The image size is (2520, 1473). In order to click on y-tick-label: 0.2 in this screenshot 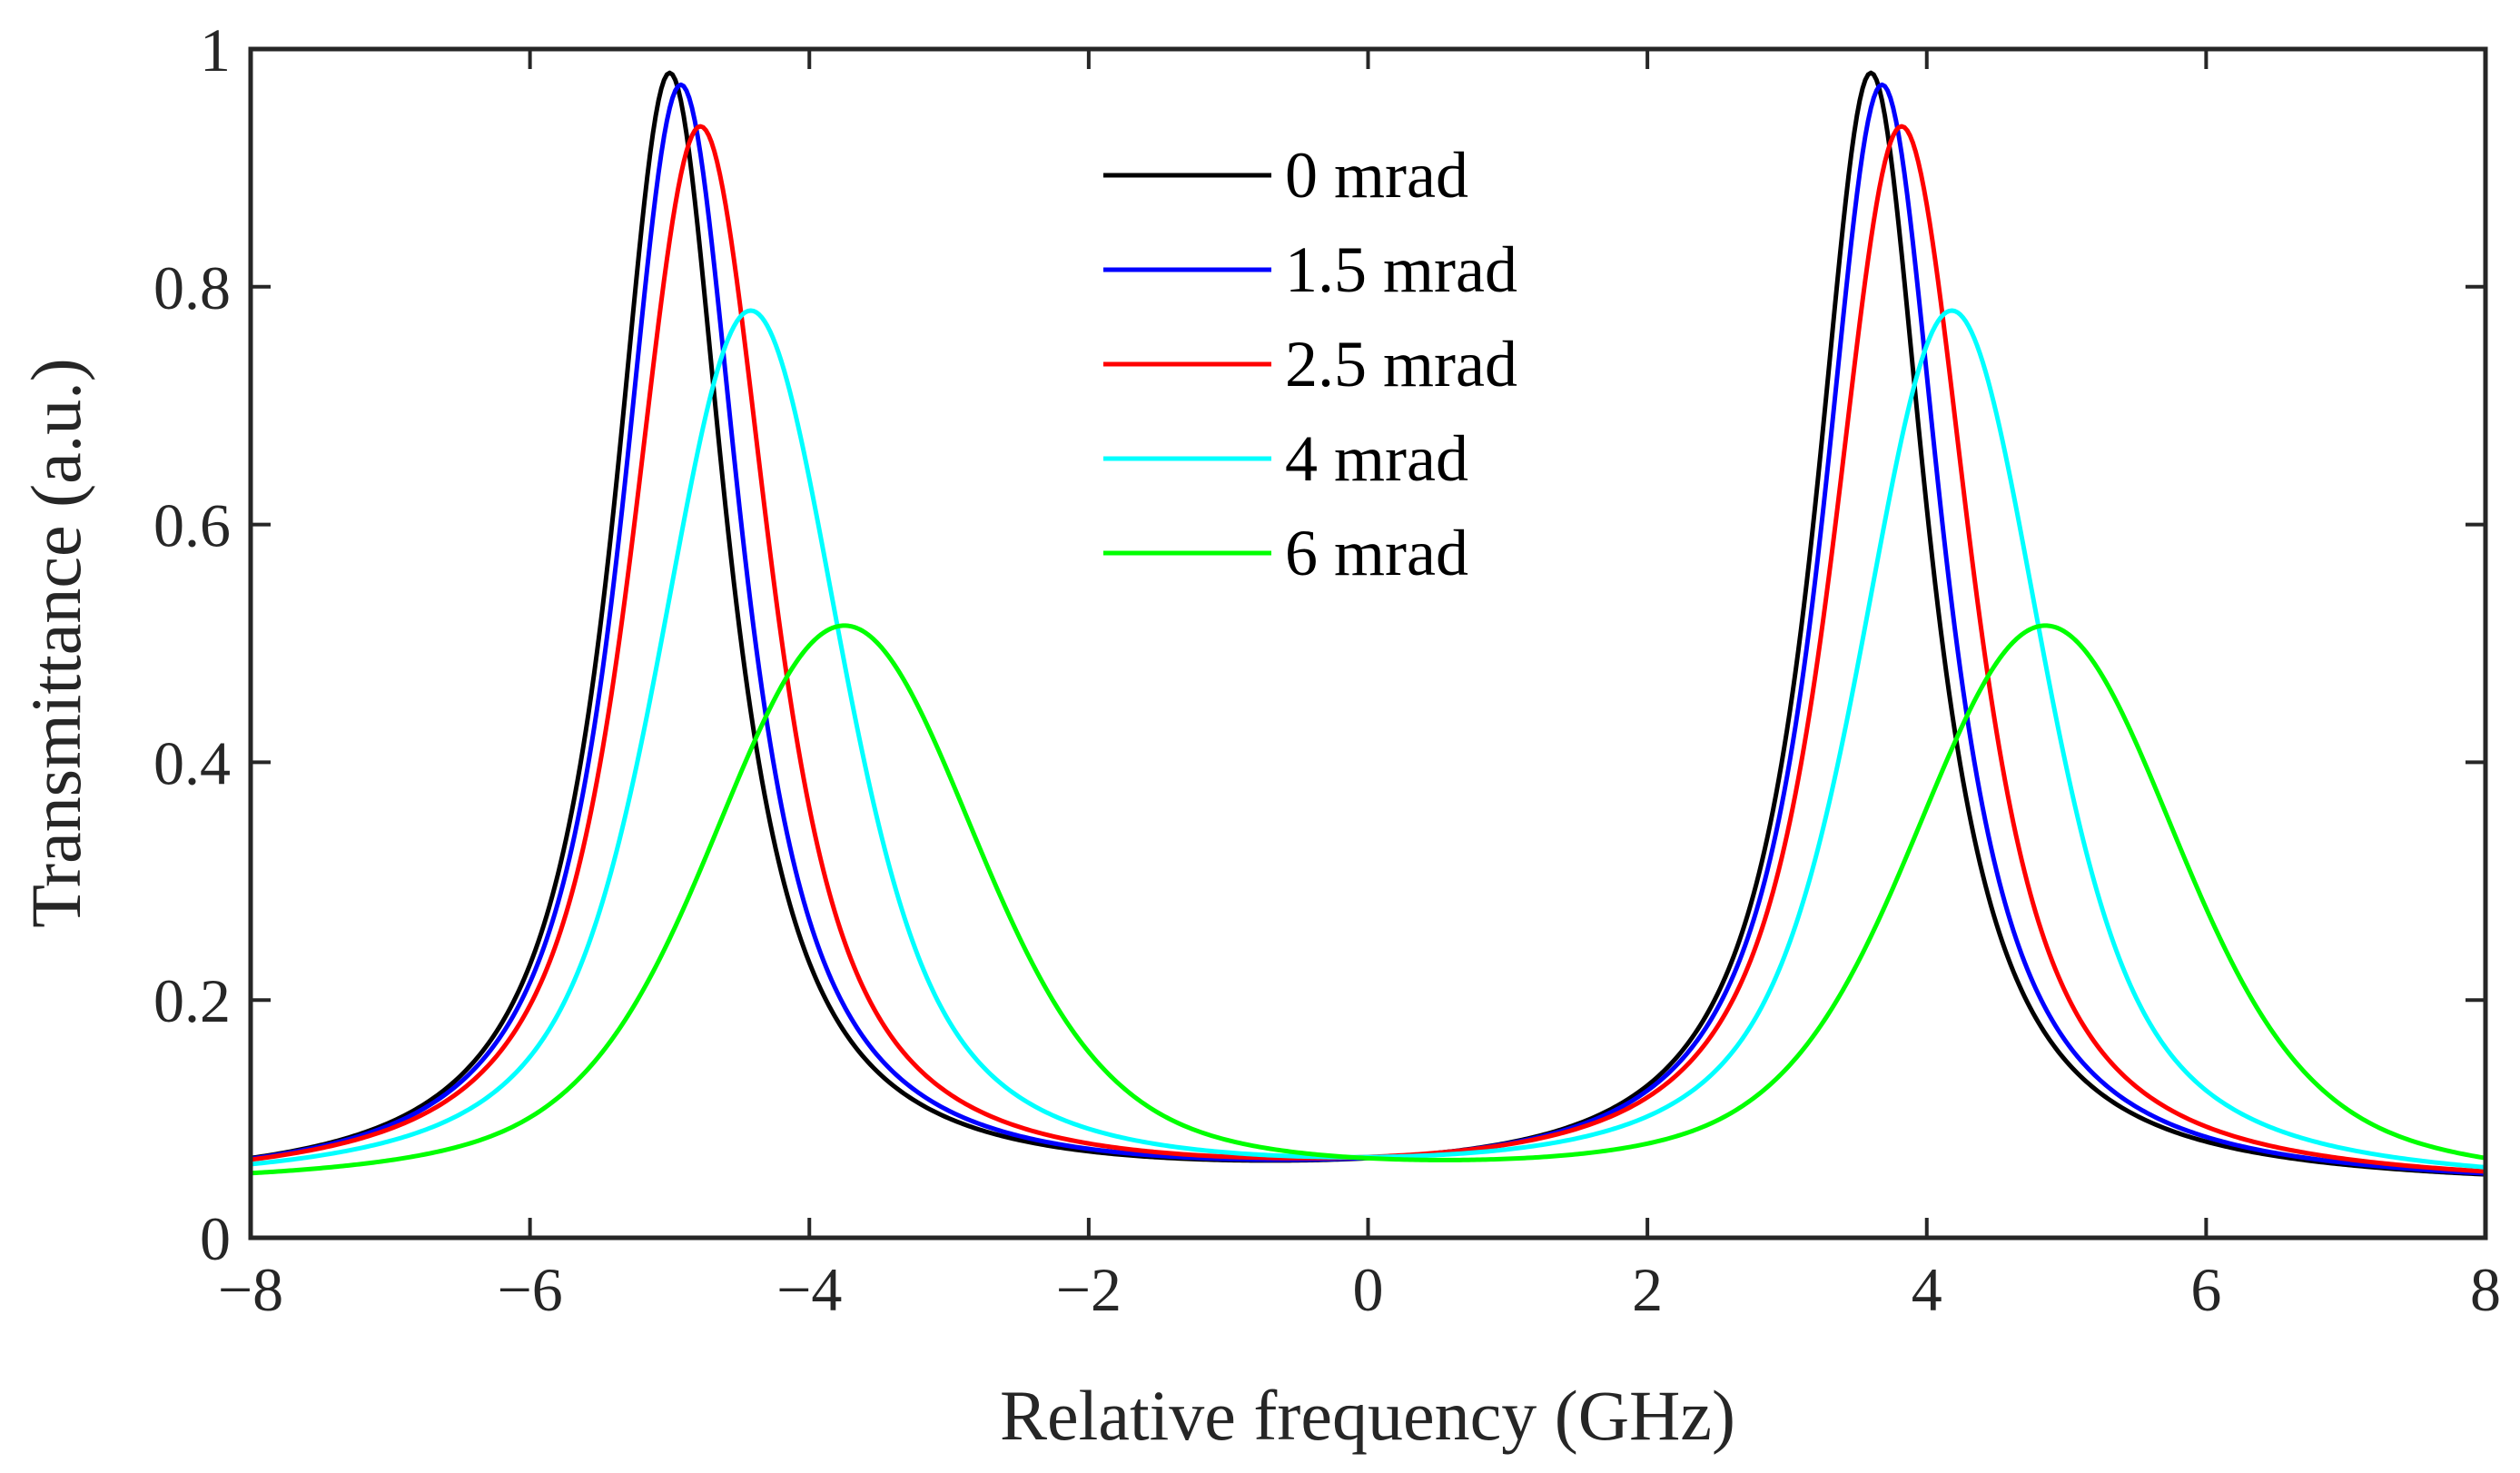, I will do `click(192, 1001)`.